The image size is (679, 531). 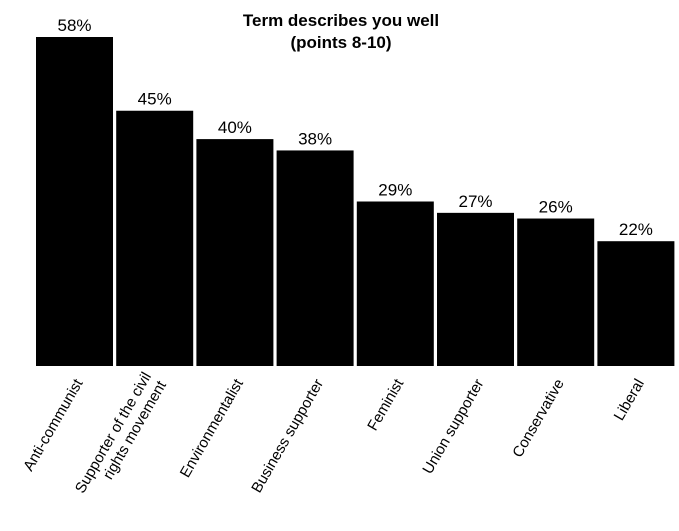 I want to click on category-label-line: Business supporter, so click(x=287, y=436).